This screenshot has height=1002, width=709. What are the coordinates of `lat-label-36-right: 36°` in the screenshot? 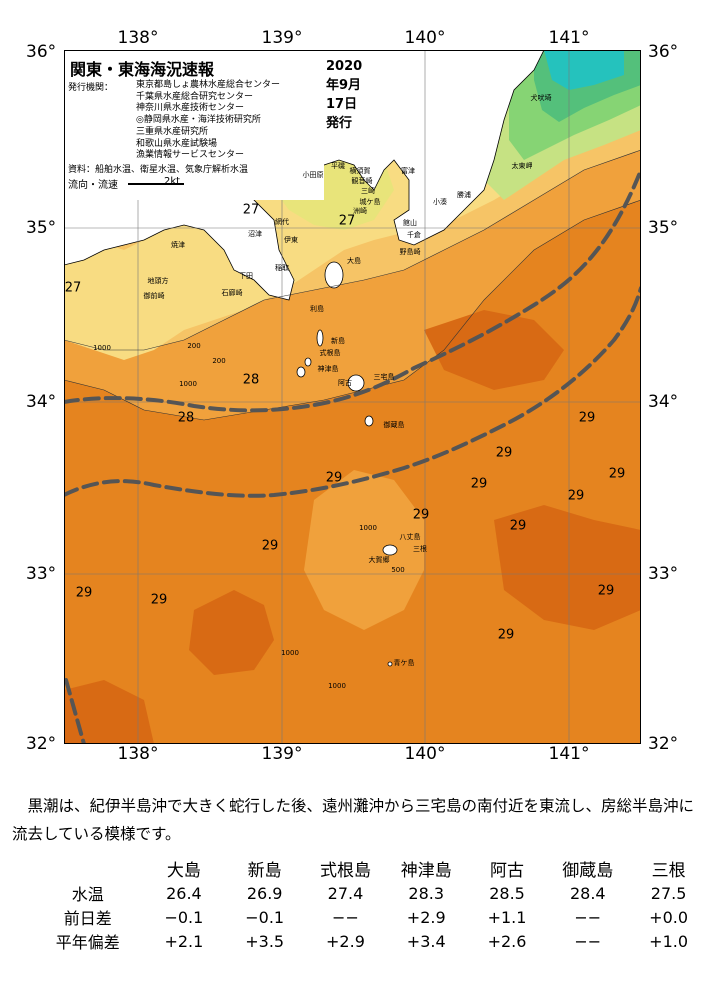 It's located at (663, 52).